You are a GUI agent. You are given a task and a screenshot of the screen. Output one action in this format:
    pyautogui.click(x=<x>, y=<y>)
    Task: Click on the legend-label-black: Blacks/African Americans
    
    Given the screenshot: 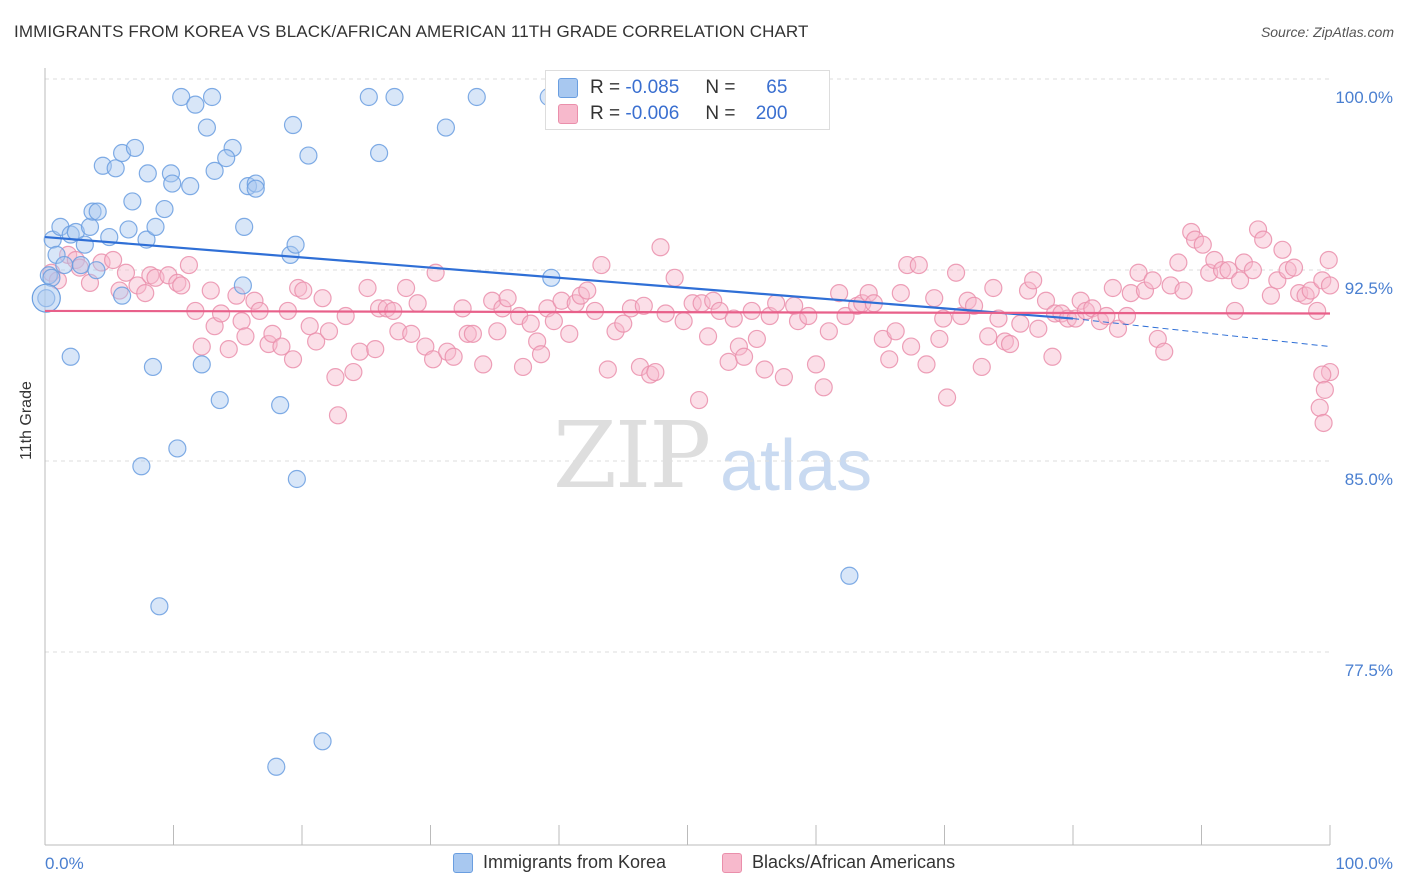 What is the action you would take?
    pyautogui.click(x=854, y=862)
    